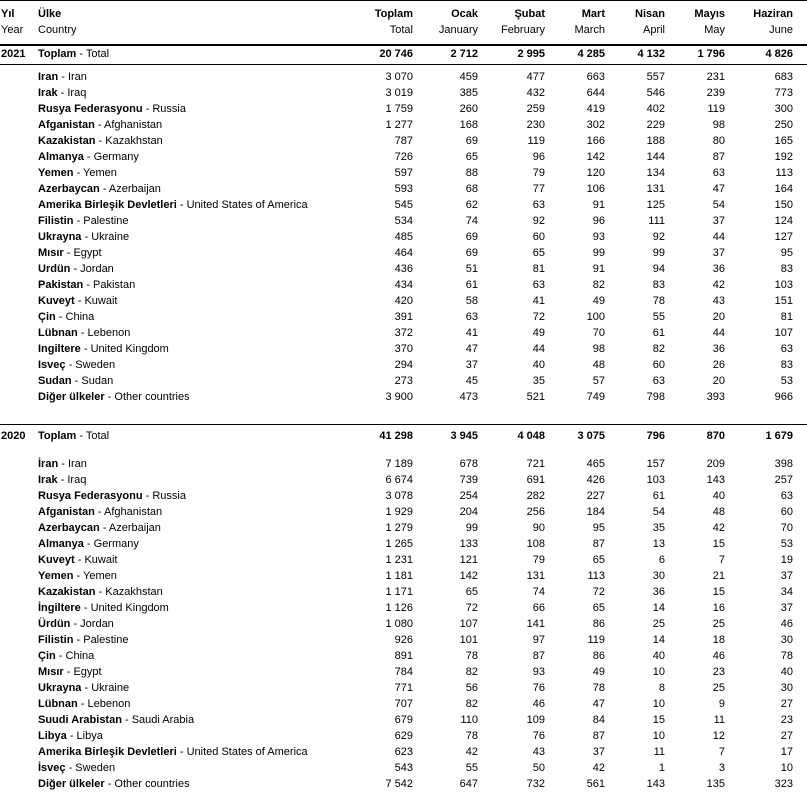 The image size is (807, 794). I want to click on value-cell: 11, so click(719, 720).